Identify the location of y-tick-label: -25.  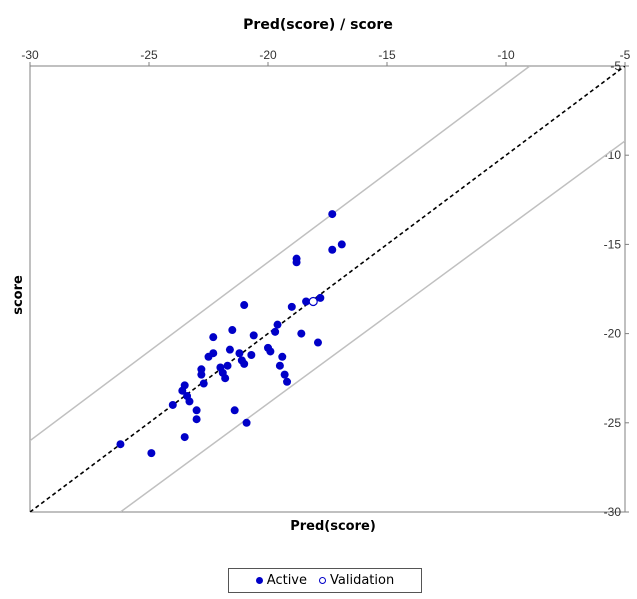
(613, 423).